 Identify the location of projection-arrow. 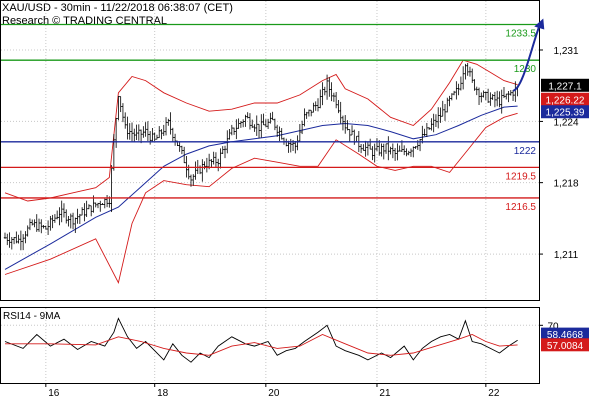
(528, 55).